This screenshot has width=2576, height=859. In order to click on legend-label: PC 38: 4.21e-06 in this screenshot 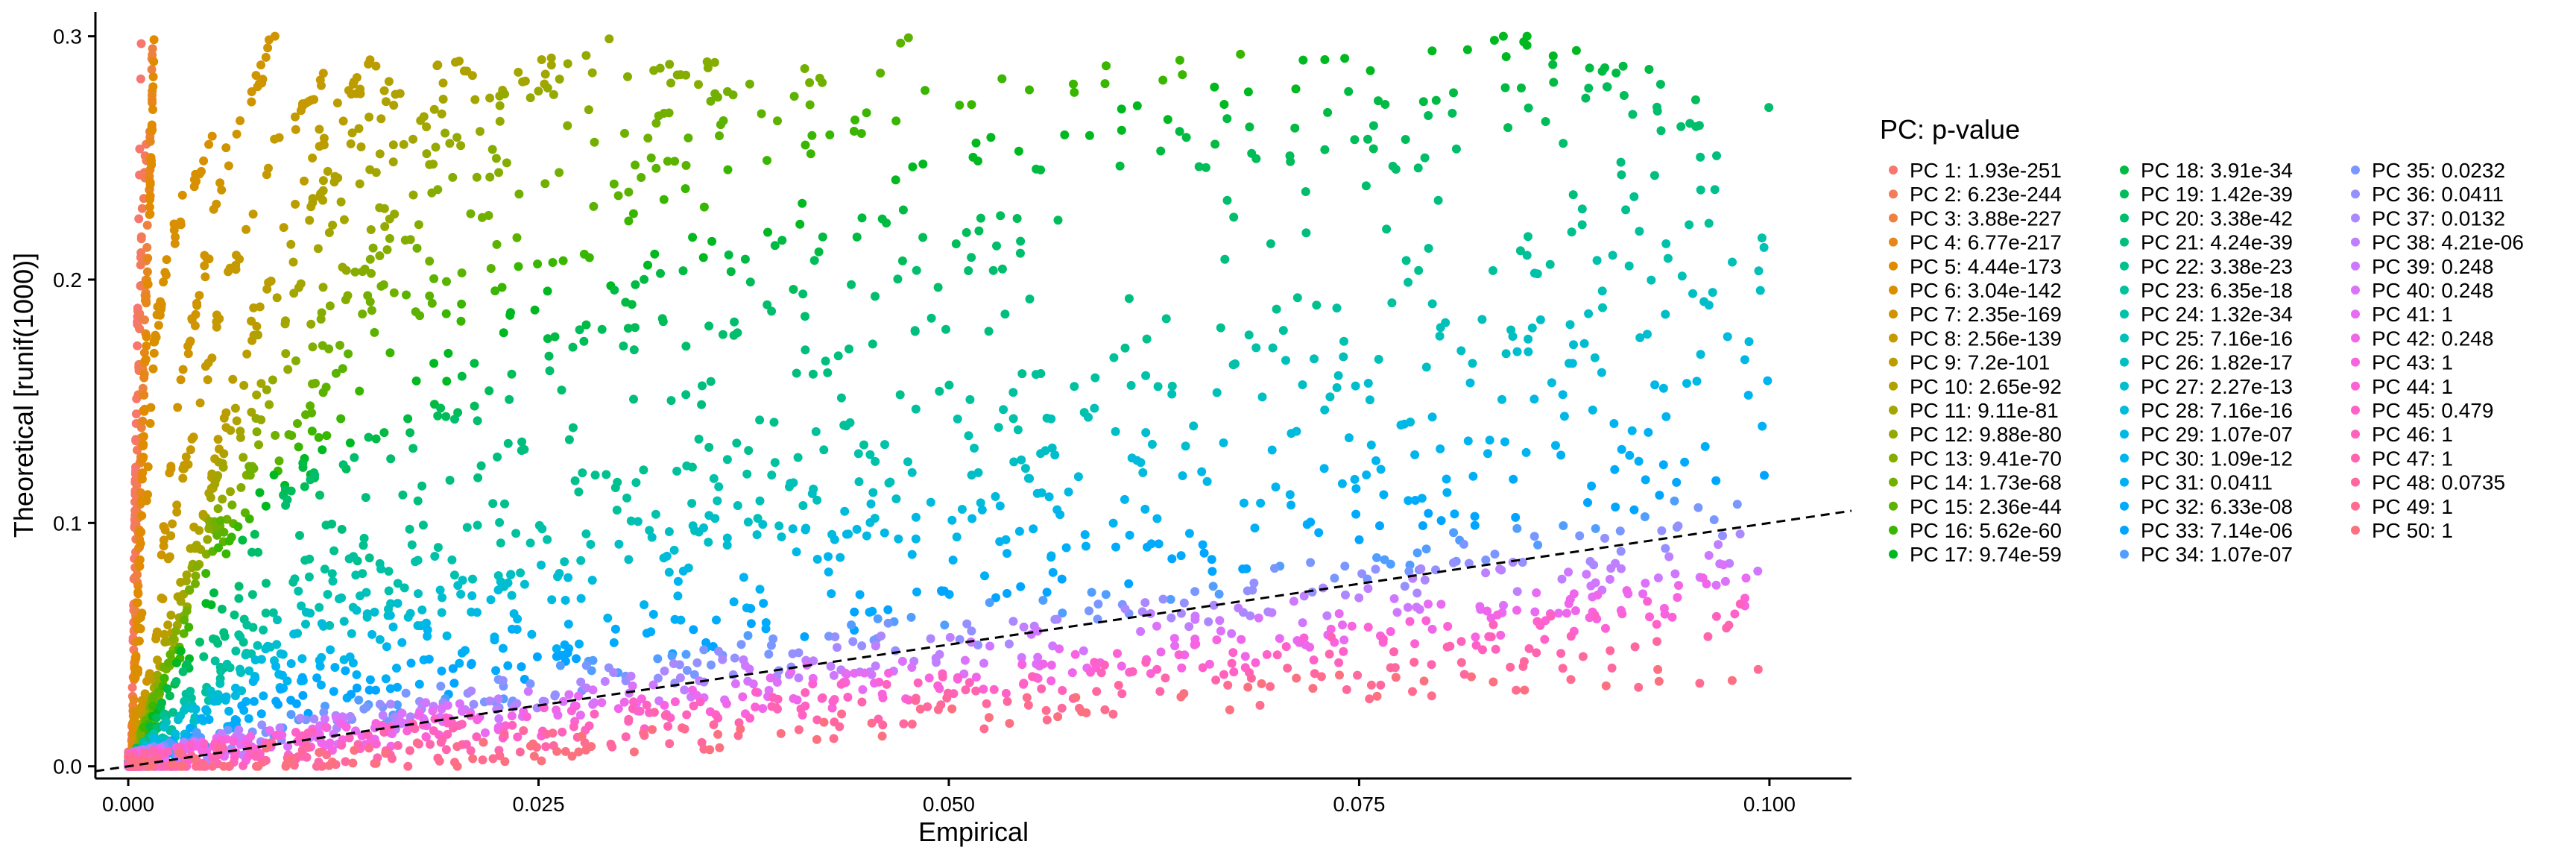, I will do `click(2448, 242)`.